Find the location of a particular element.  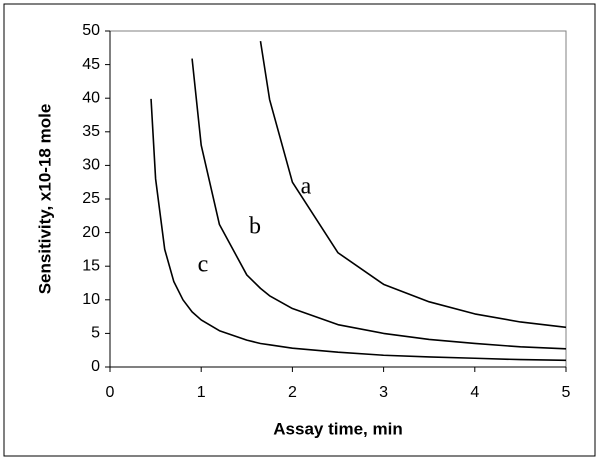

x-tick-label: 2 is located at coordinates (292, 392).